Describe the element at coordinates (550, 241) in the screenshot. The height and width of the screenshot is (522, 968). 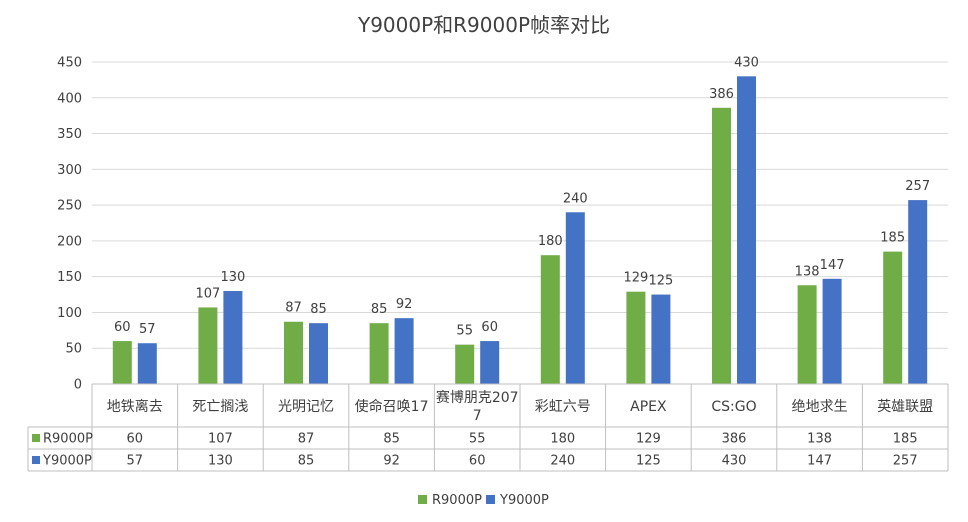
I see `data-label: 180` at that location.